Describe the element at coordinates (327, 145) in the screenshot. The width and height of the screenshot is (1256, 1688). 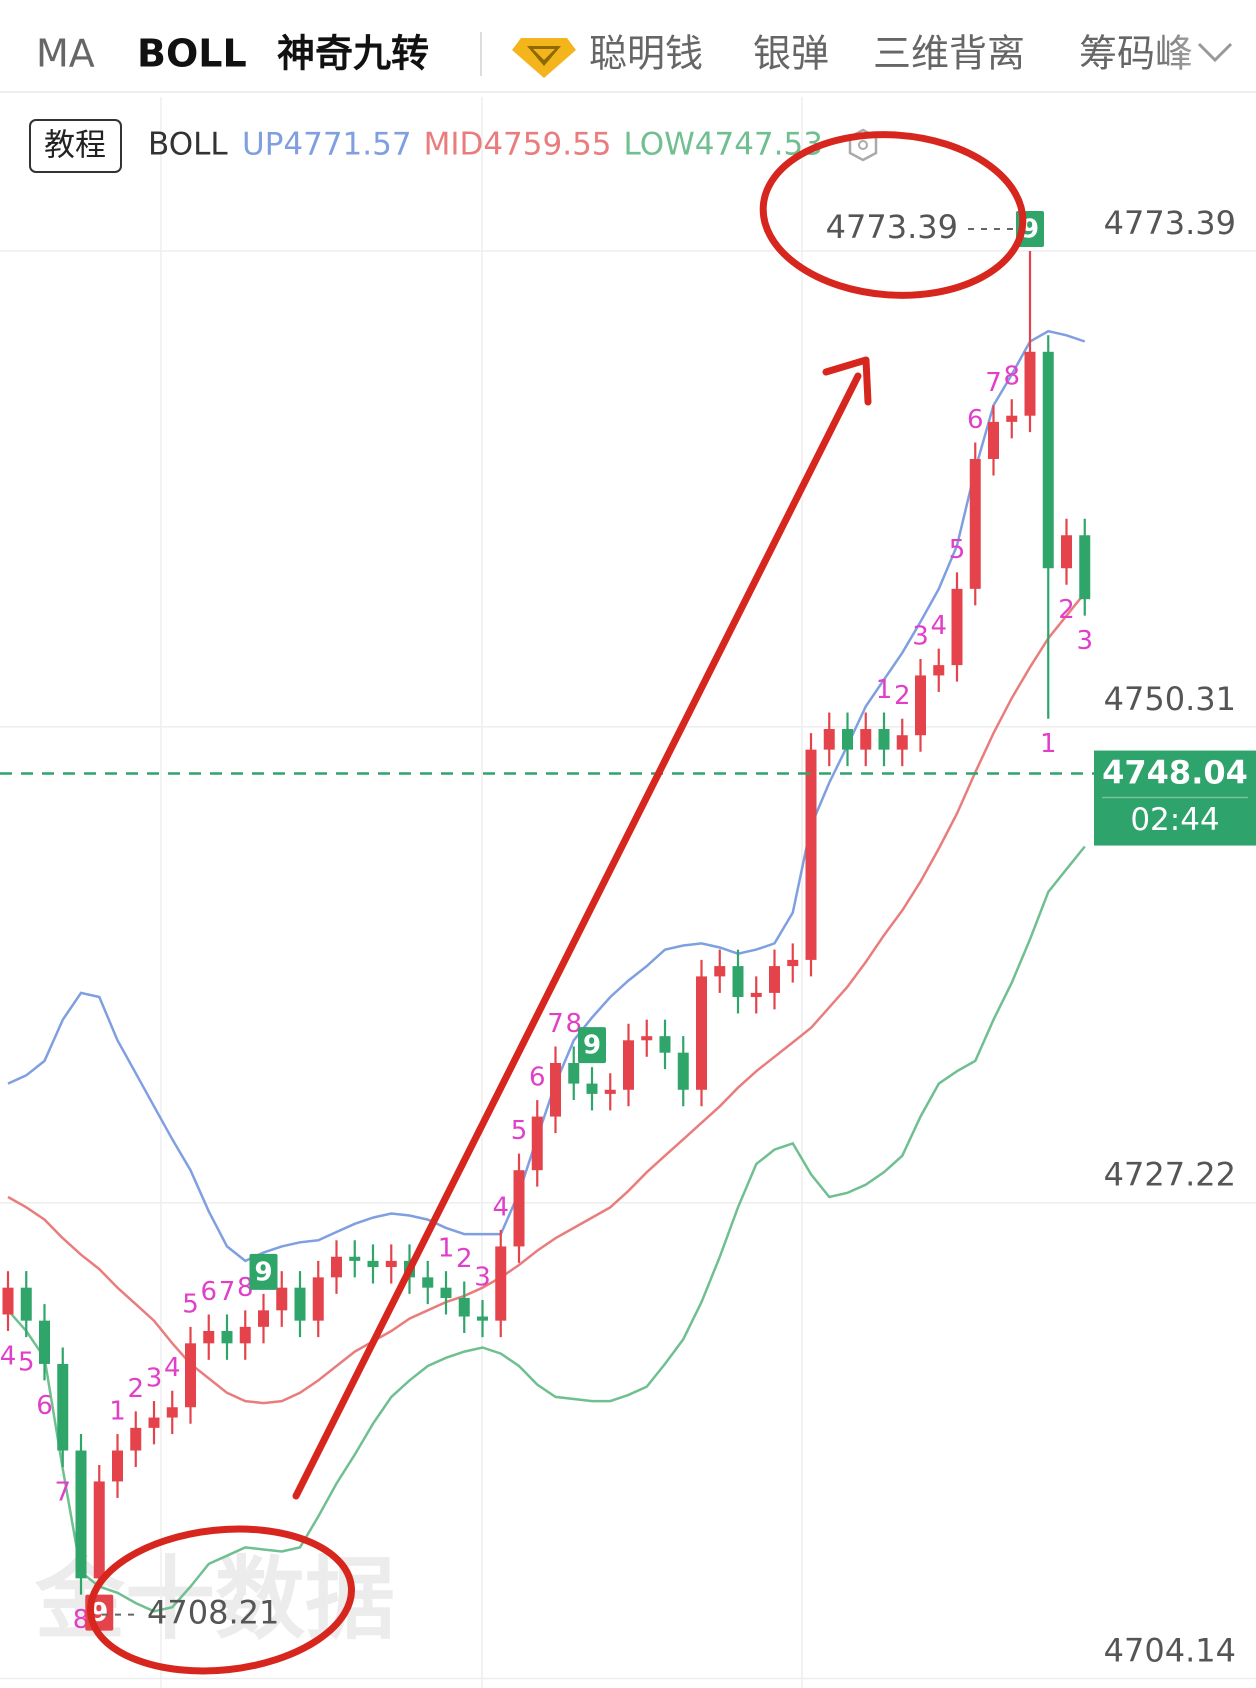
I see `legend-entry: UP4771.57` at that location.